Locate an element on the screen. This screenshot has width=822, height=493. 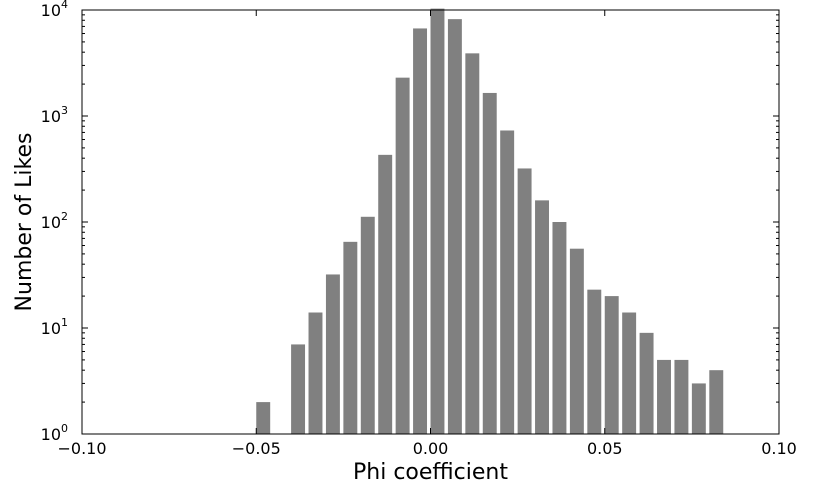
x-tick-label: 0.00 is located at coordinates (431, 448).